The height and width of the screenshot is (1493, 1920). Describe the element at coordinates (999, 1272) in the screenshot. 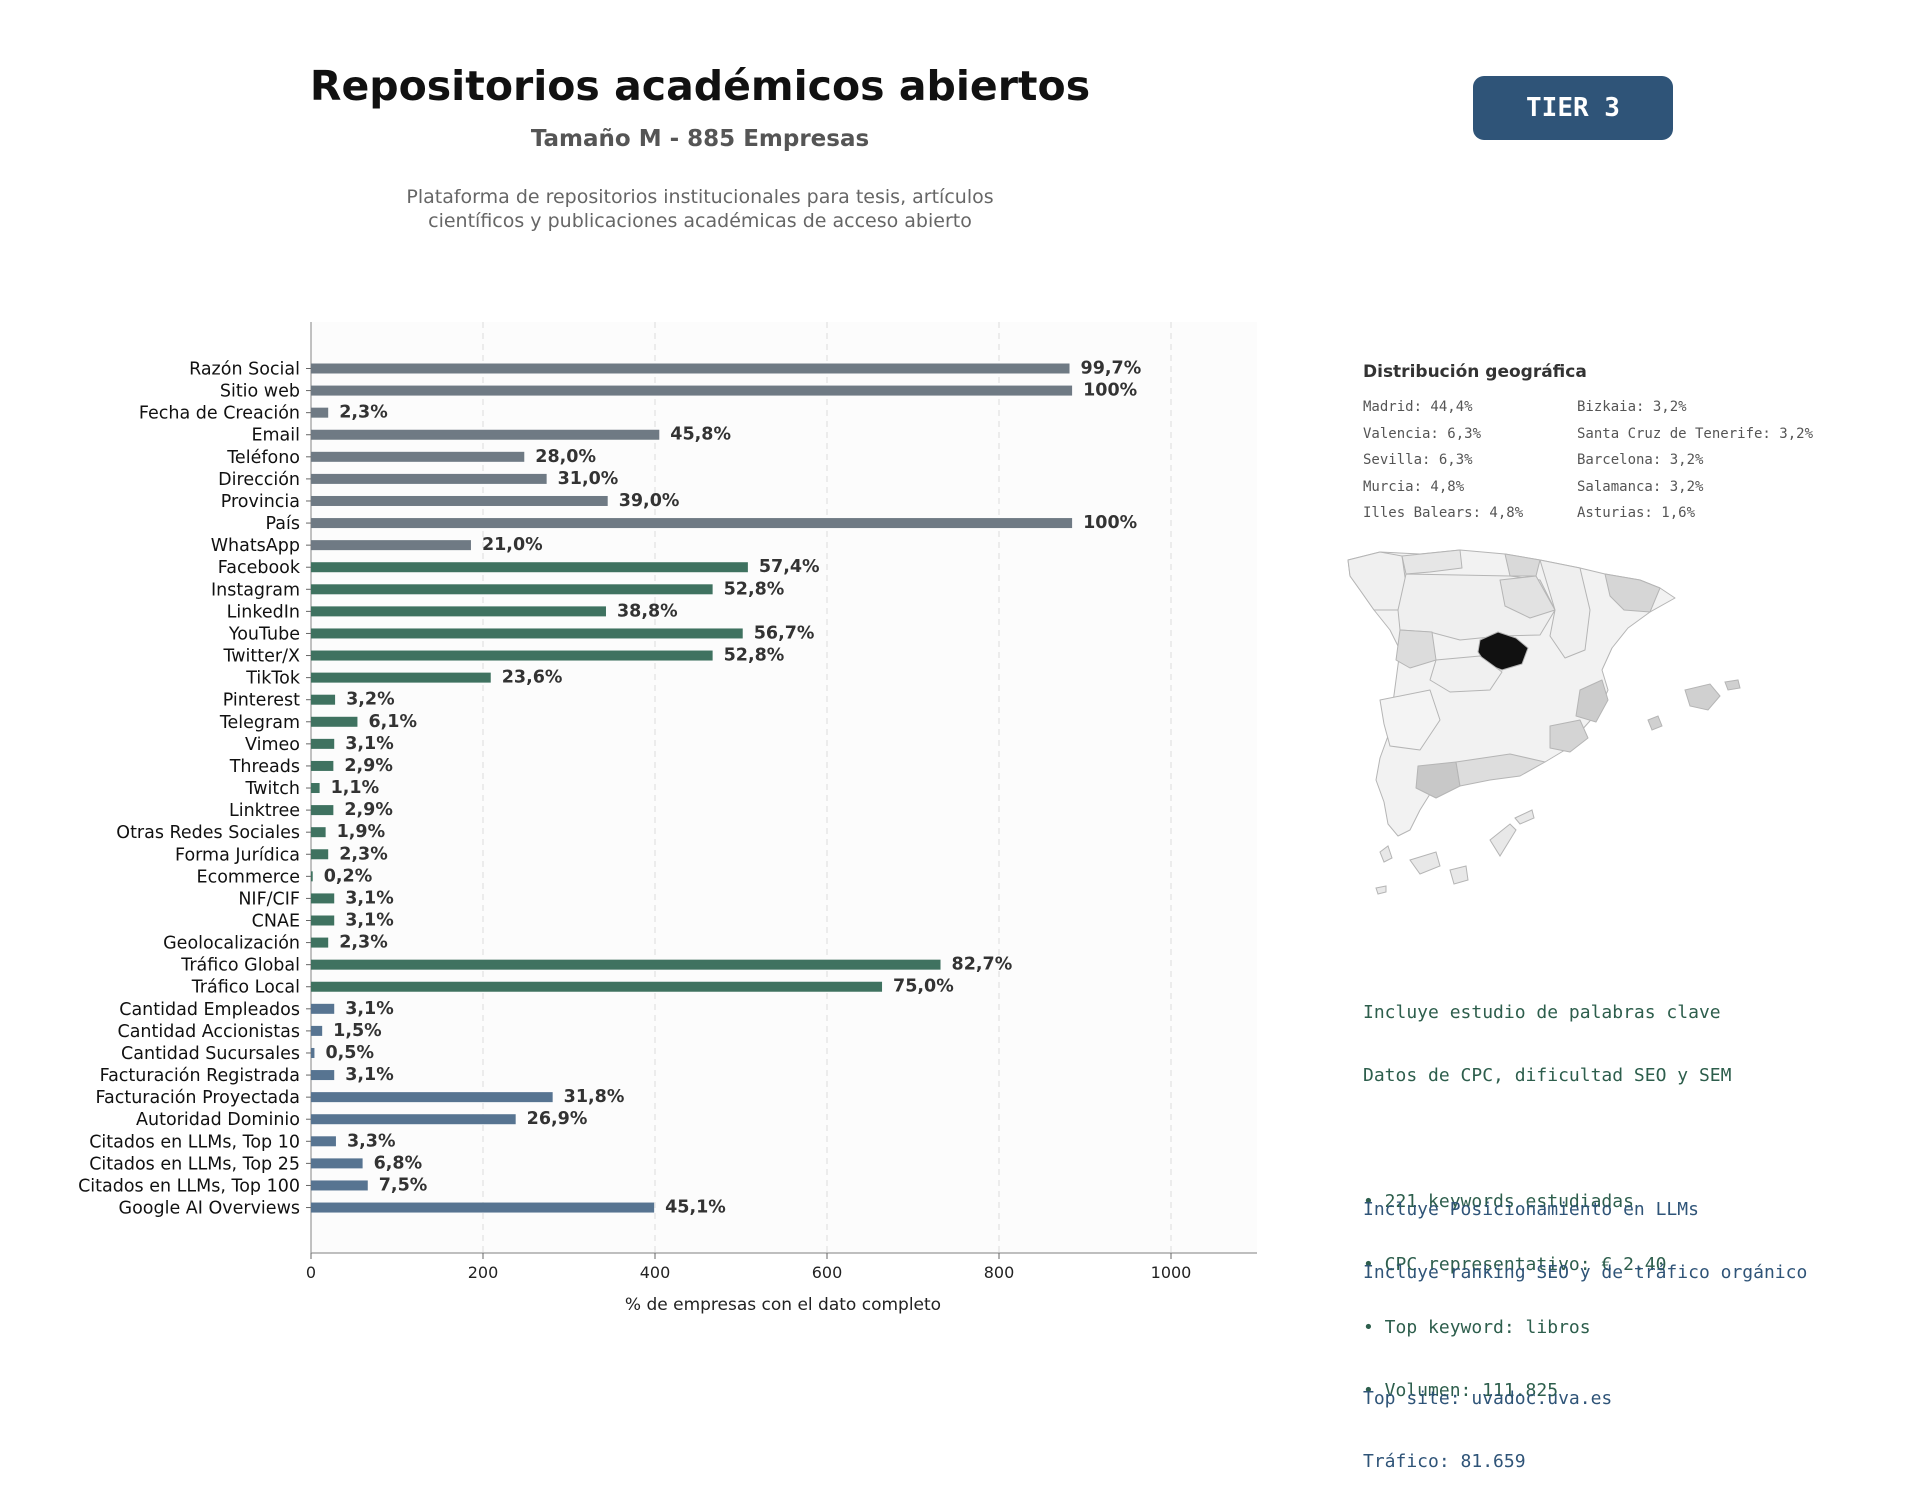

I see `x-tick-label: 800` at that location.